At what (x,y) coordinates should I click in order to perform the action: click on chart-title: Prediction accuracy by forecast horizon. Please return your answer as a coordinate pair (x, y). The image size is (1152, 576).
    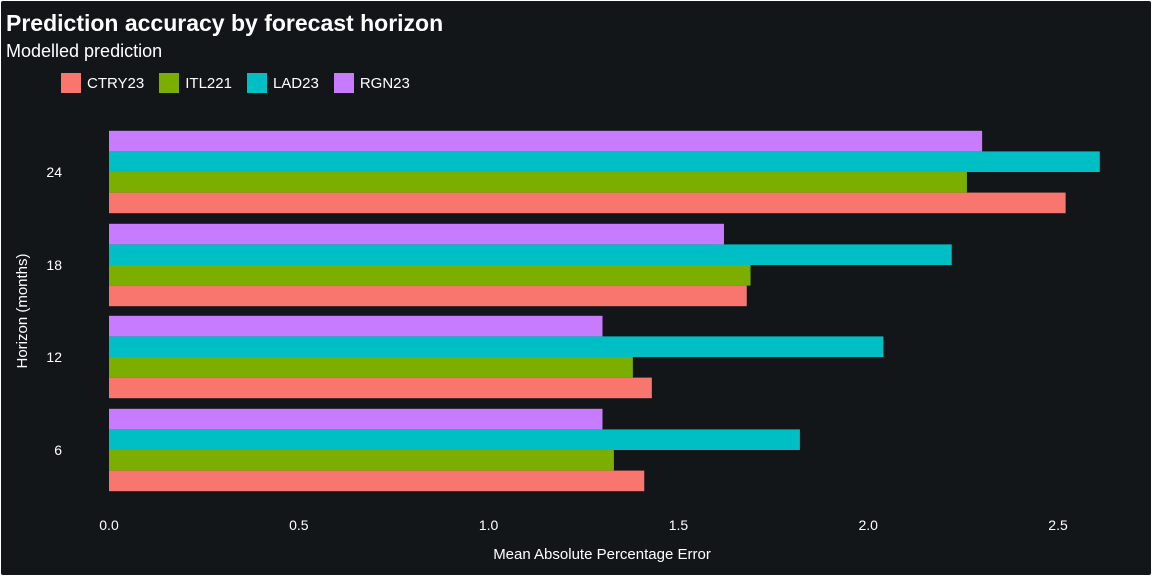
    Looking at the image, I should click on (225, 23).